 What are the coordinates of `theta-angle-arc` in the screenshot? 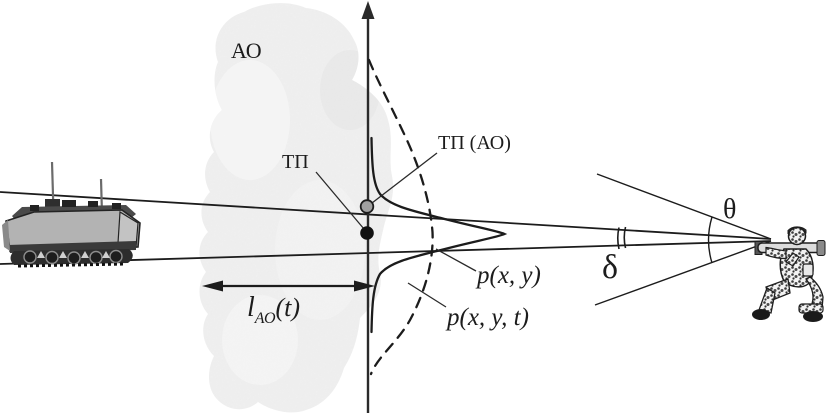 It's located at (710, 240).